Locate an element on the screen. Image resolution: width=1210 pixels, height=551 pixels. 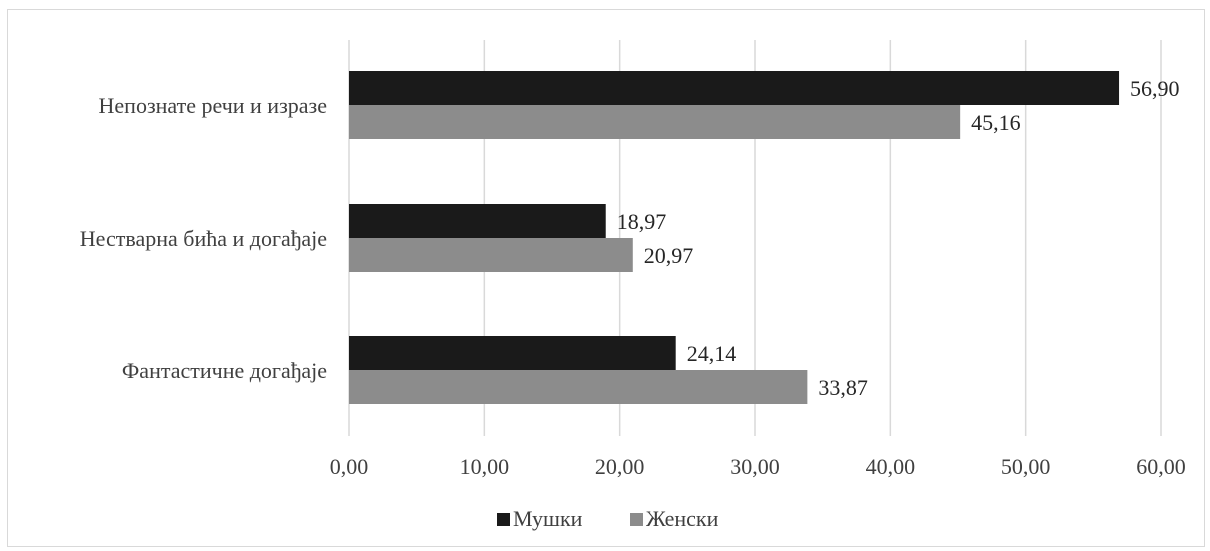
x-tick-label: 50,00 is located at coordinates (1026, 466).